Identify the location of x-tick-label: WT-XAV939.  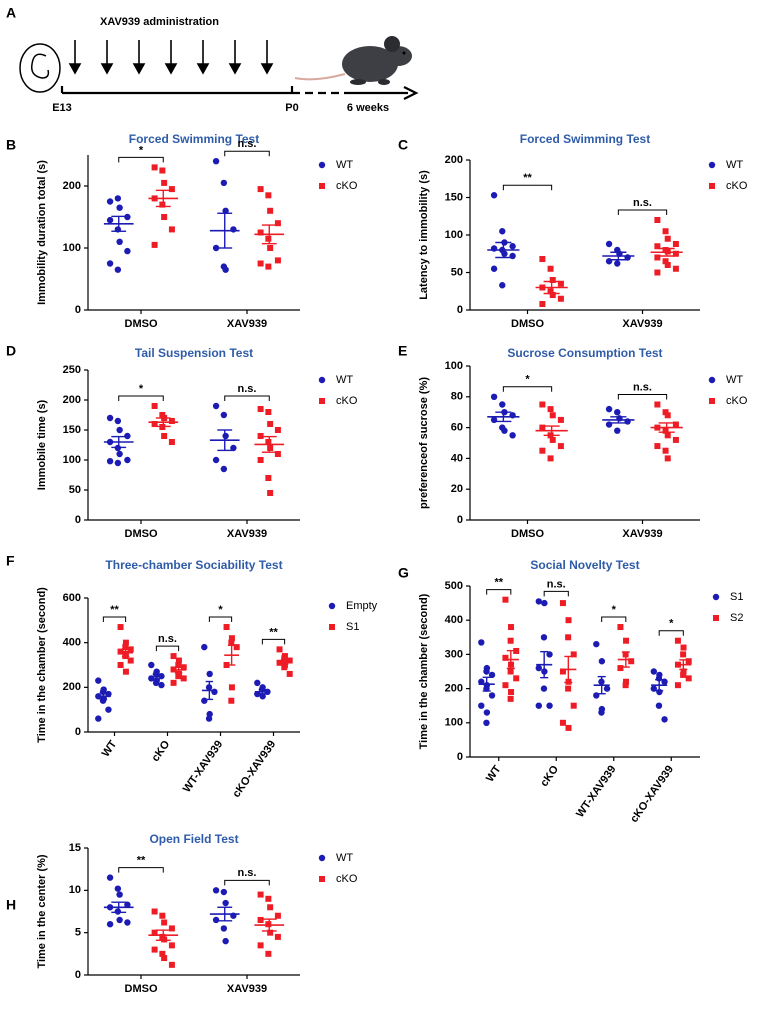
(596, 792).